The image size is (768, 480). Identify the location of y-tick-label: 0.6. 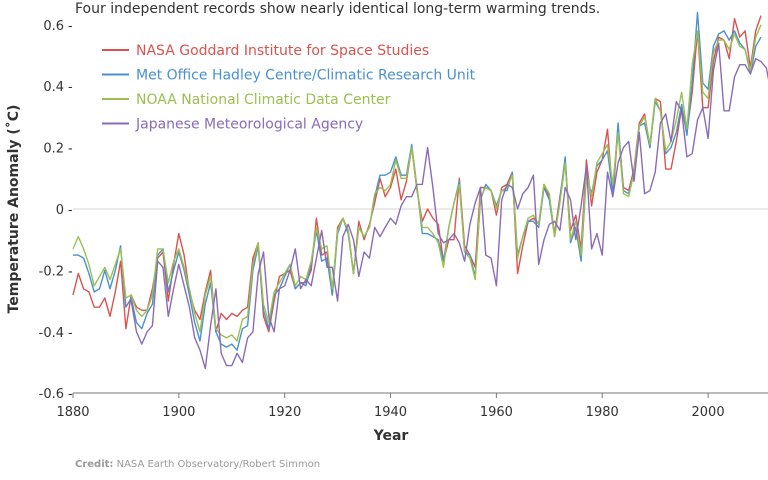
(53, 26).